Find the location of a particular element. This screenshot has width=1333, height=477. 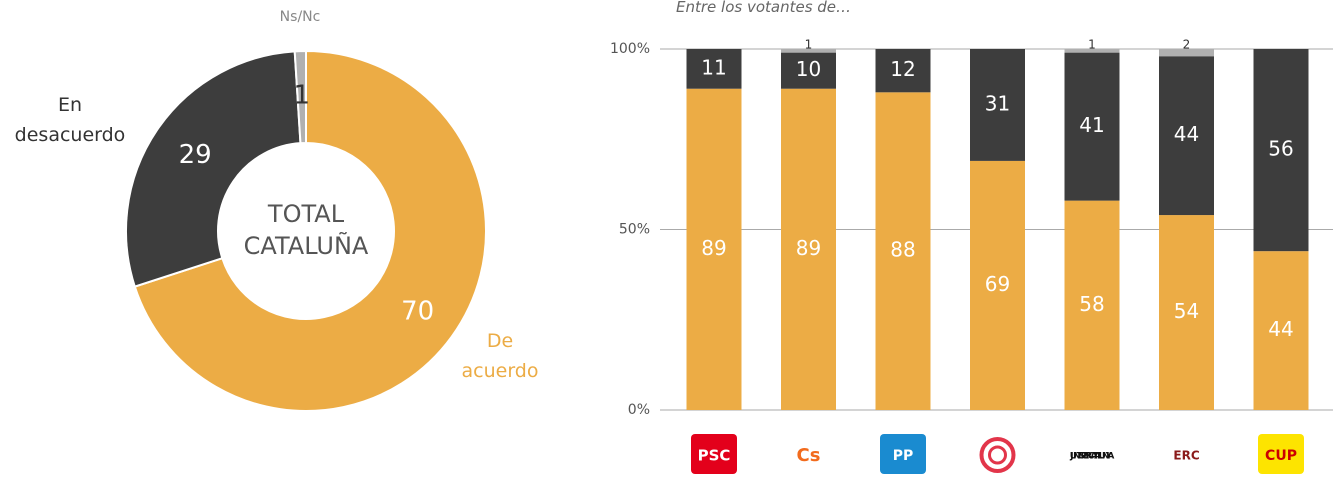

slice-label: 29 is located at coordinates (195, 155).